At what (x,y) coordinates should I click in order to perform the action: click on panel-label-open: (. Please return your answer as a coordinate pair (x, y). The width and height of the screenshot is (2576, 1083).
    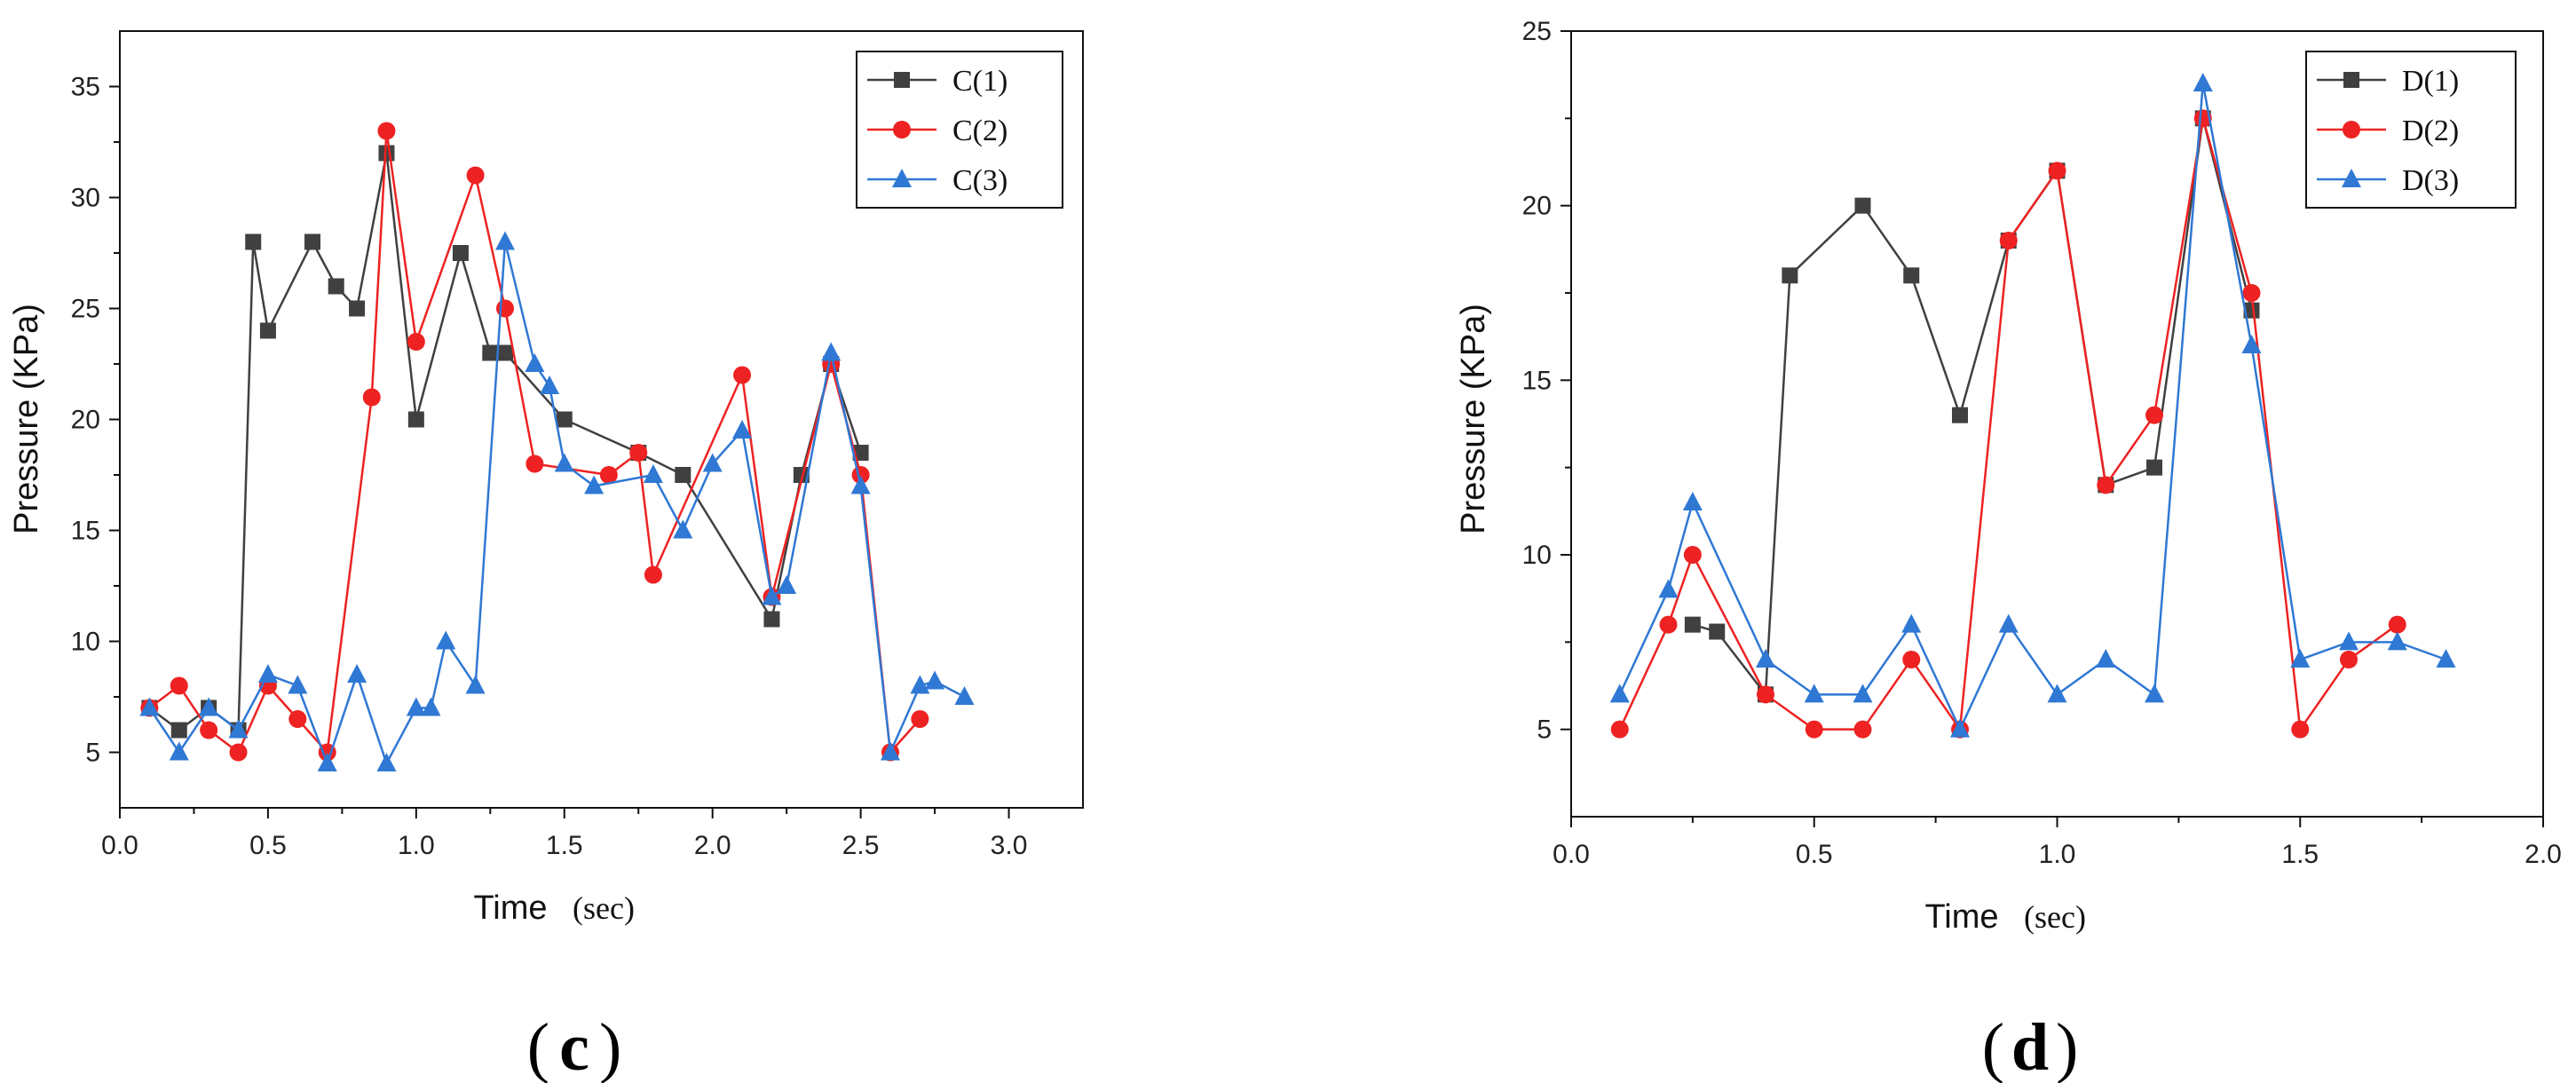
    Looking at the image, I should click on (1993, 1046).